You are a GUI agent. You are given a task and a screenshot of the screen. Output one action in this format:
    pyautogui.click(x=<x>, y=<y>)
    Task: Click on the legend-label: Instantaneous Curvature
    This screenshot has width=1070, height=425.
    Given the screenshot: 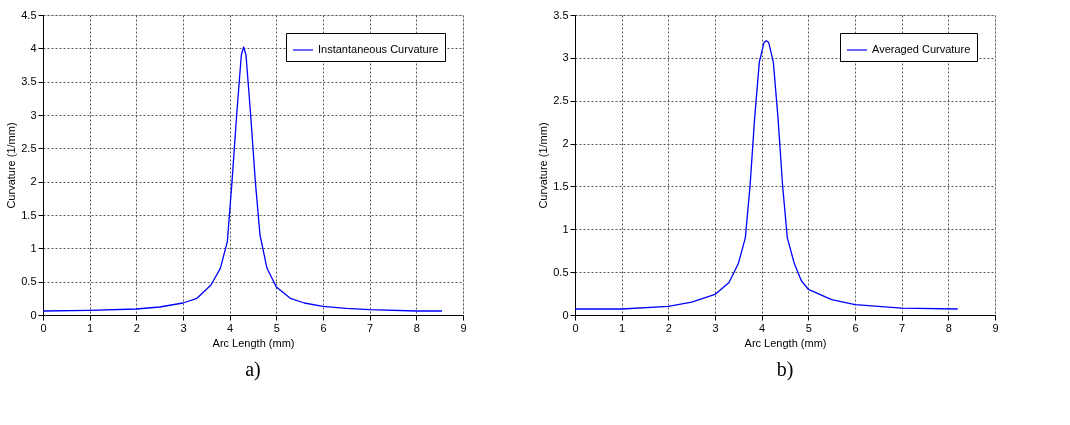 What is the action you would take?
    pyautogui.click(x=378, y=49)
    